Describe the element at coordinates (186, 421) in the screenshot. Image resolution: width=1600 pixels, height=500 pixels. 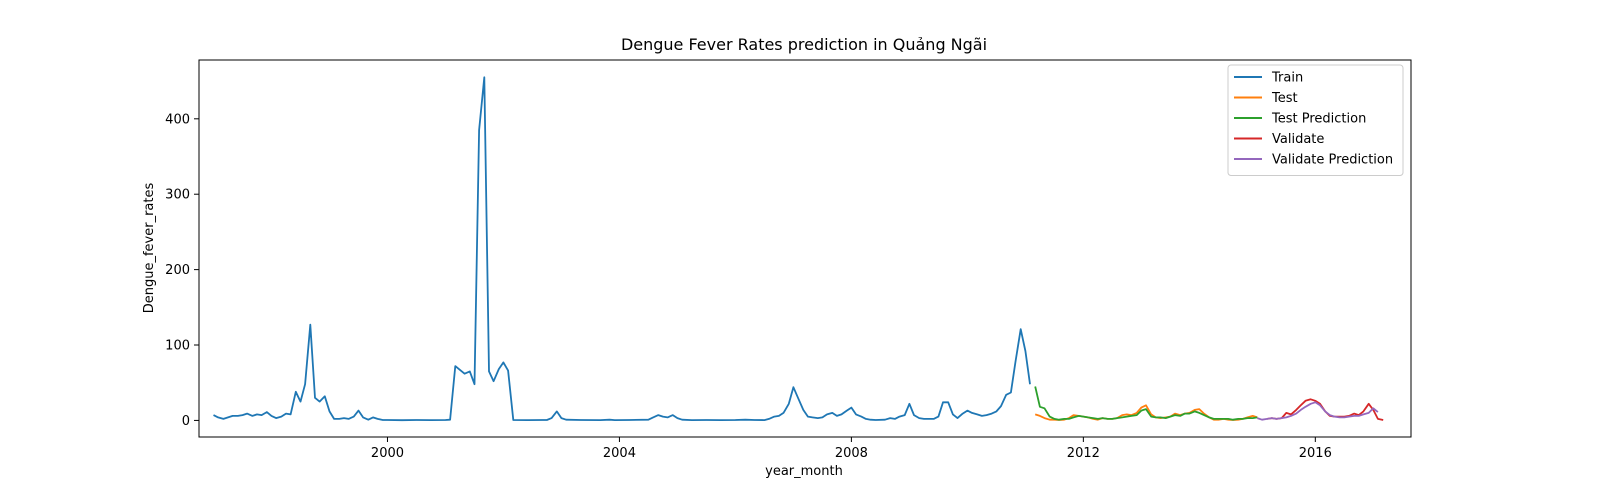
I see `y-tick-label: 0` at that location.